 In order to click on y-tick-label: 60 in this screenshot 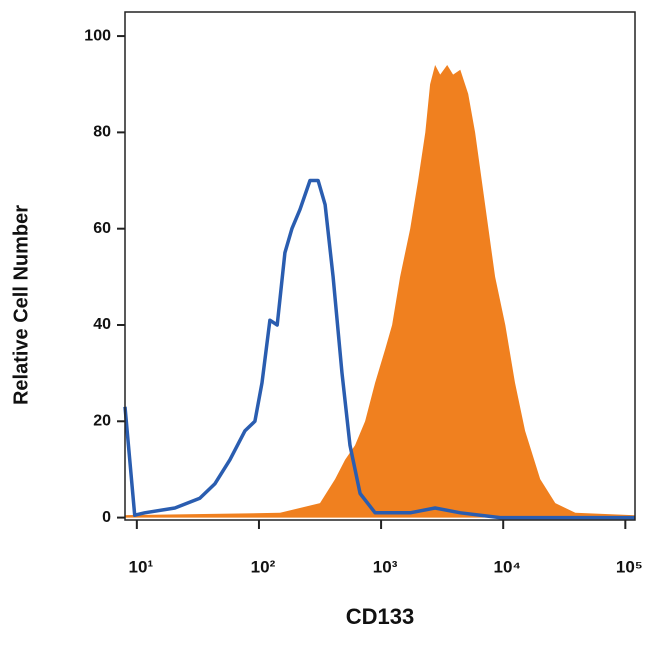, I will do `click(102, 228)`.